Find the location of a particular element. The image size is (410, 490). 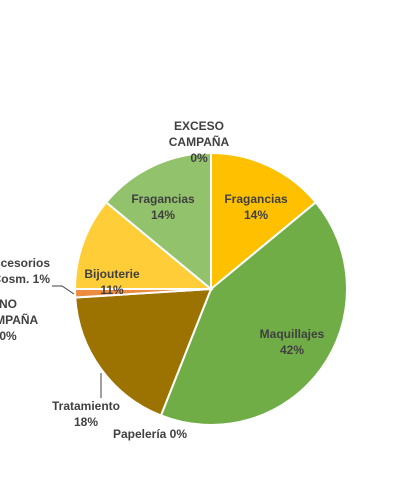

leader-line is located at coordinates (63, 290).